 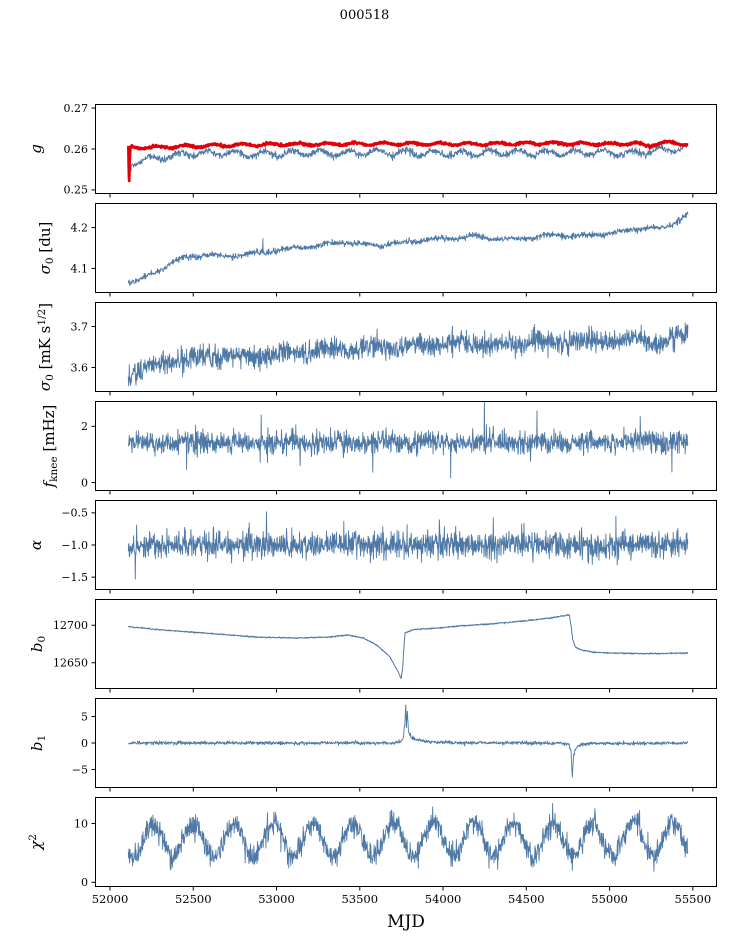 I want to click on y-axis-label-segment: ], so click(x=45, y=305).